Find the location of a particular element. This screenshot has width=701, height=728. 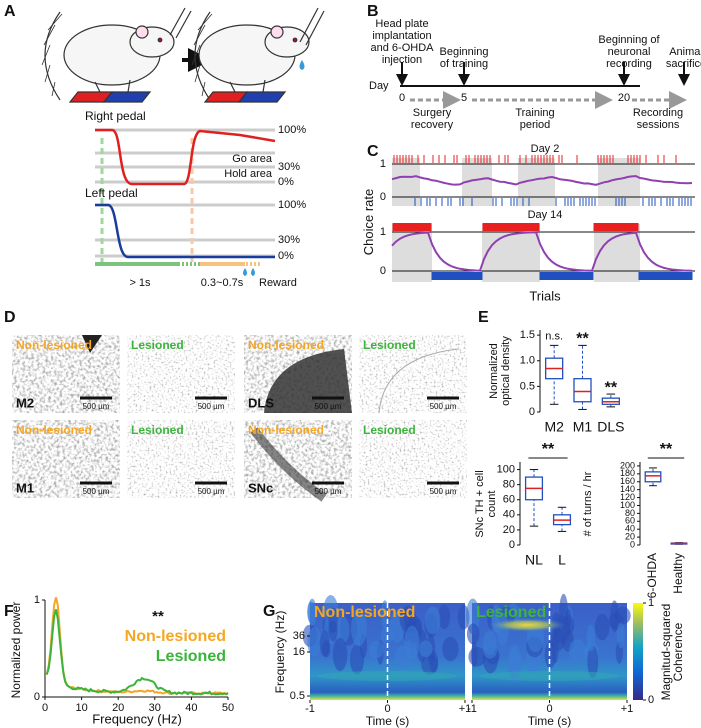

session-title: Day 14 is located at coordinates (545, 215).